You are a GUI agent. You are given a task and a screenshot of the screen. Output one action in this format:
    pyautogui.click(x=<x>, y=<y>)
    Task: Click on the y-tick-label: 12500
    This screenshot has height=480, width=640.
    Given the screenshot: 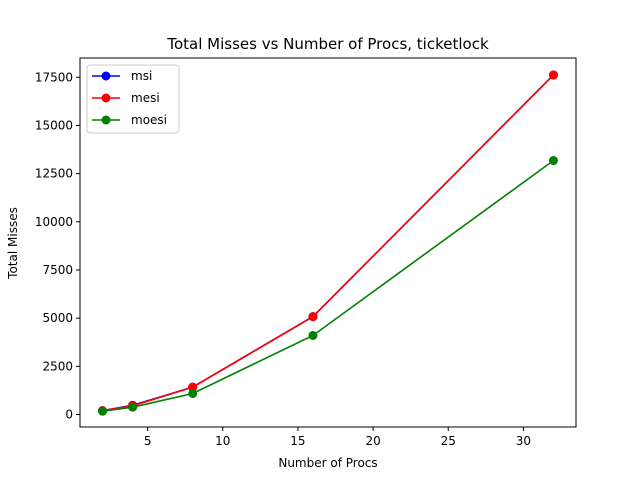 What is the action you would take?
    pyautogui.click(x=54, y=174)
    